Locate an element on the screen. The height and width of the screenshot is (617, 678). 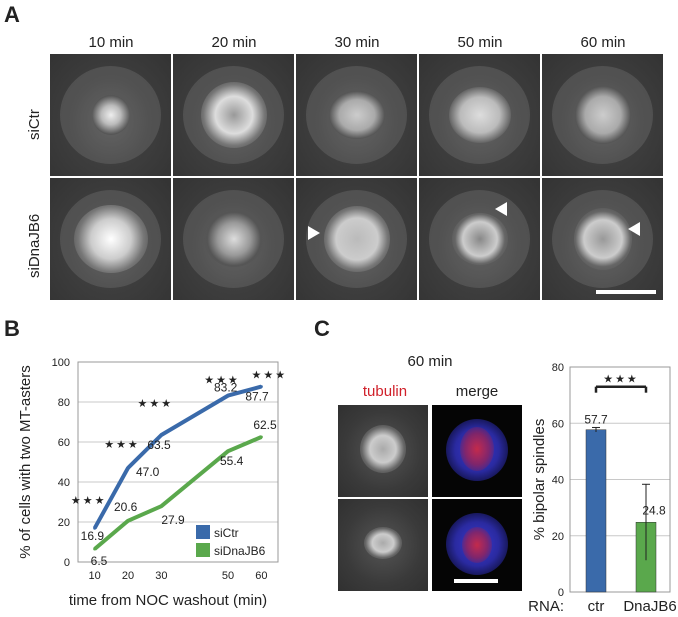
panelC-time-label: 60 min is located at coordinates (430, 361).